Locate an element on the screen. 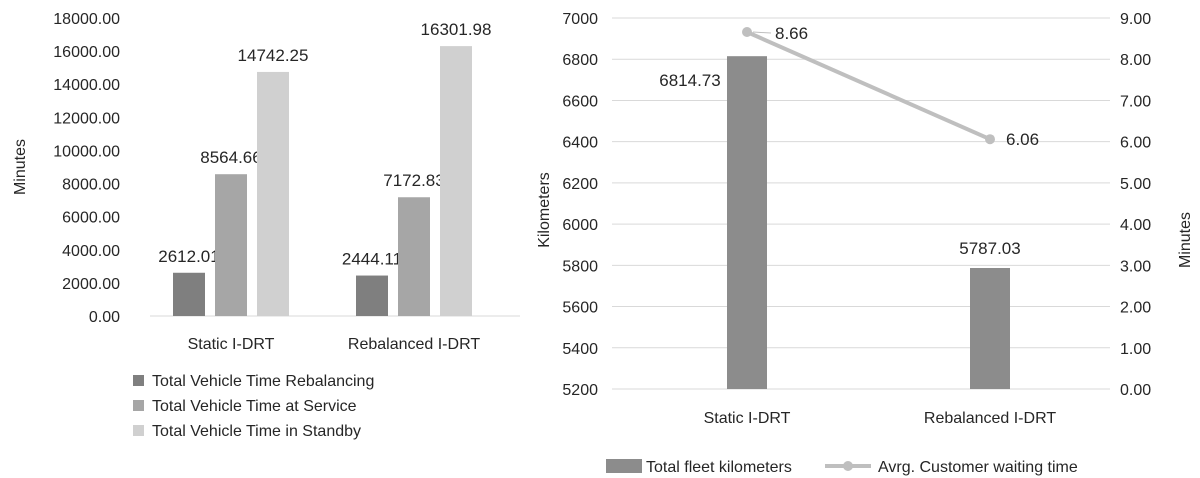 The image size is (1200, 478). right-chart-x-tick: Static I-DRT is located at coordinates (747, 418).